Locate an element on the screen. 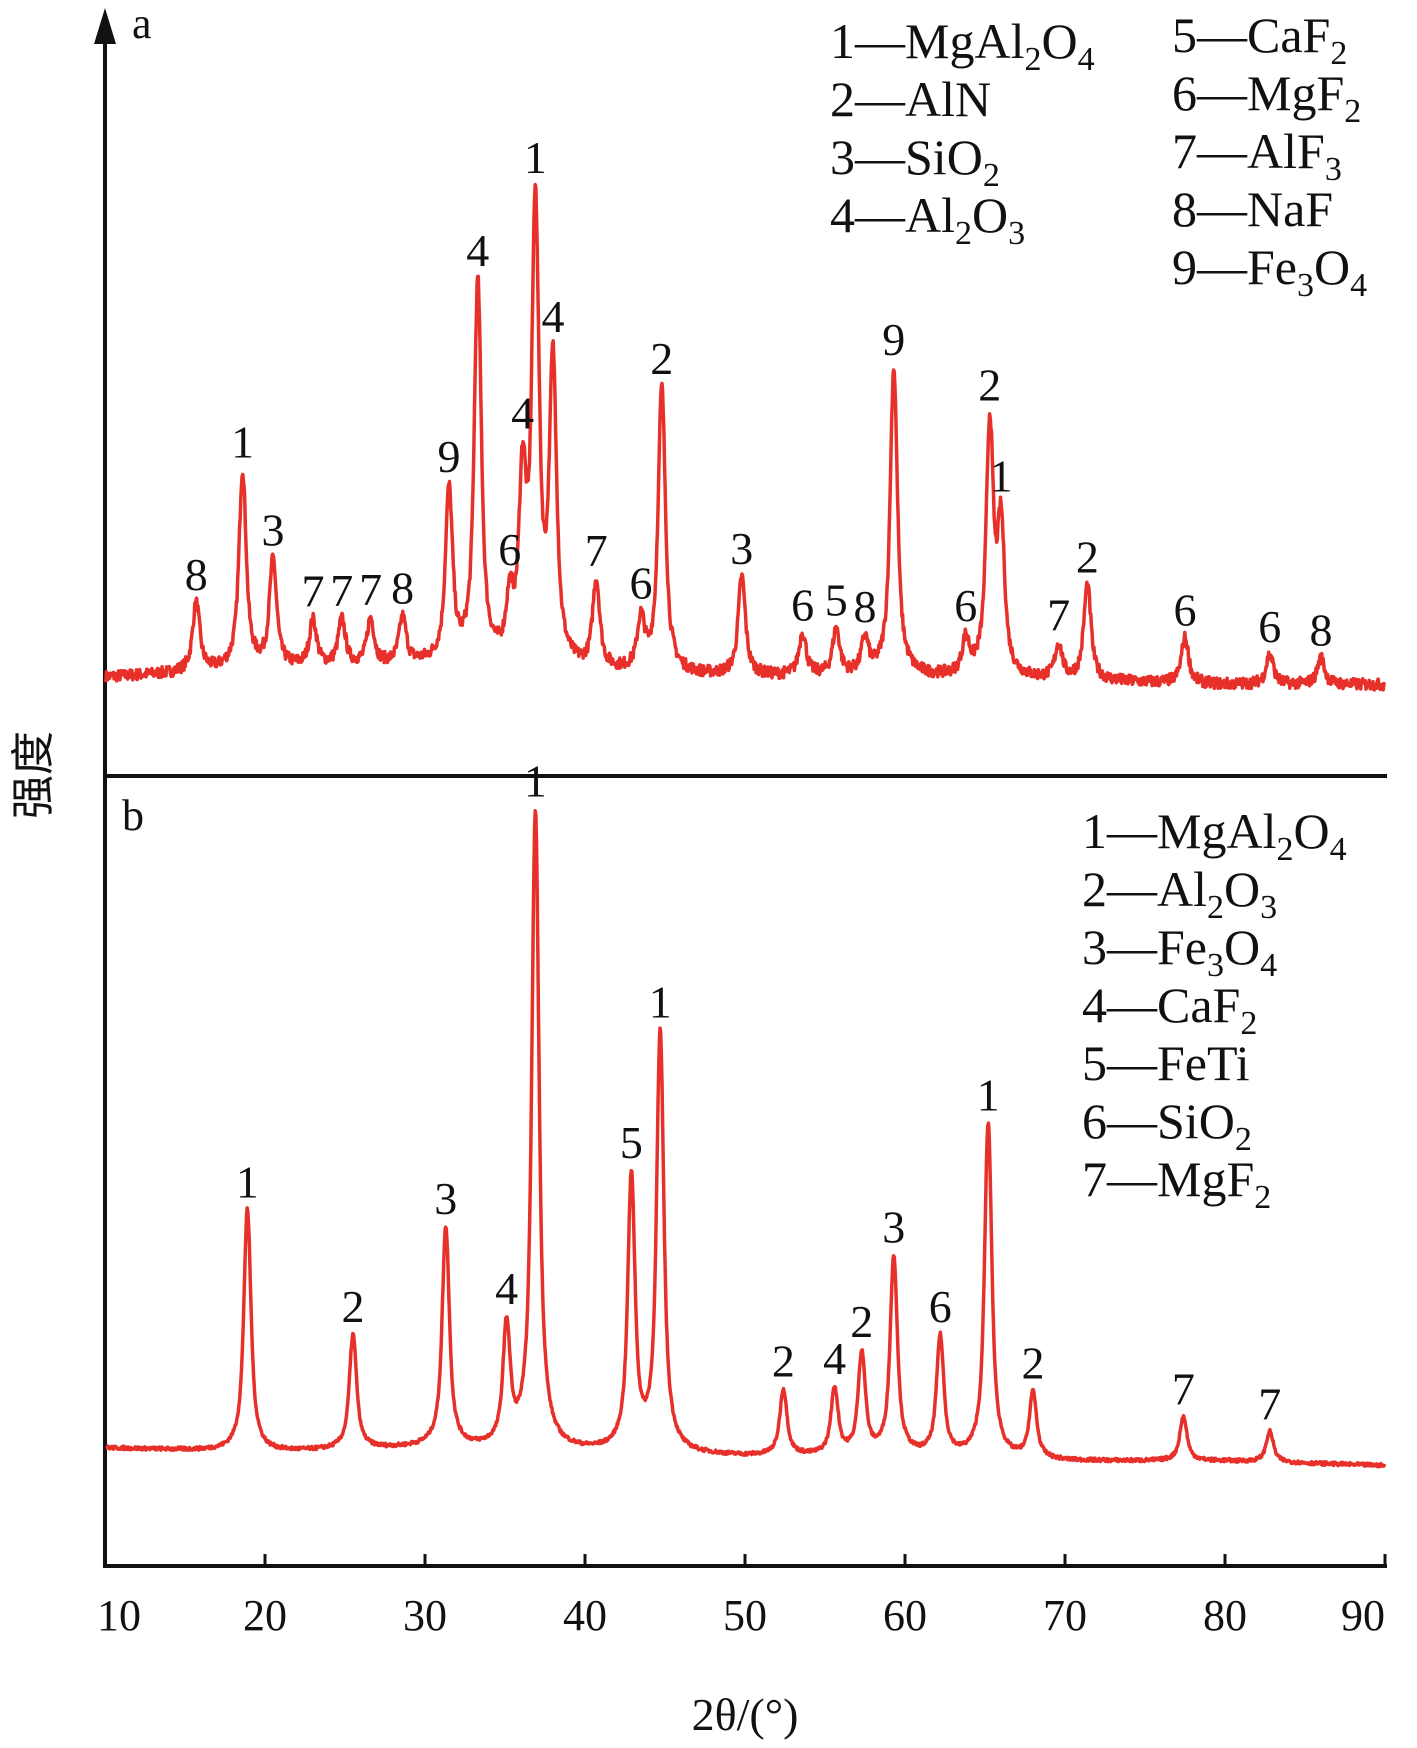 The width and height of the screenshot is (1417, 1748). x-axis-label: 2θ/(°) is located at coordinates (745, 1714).